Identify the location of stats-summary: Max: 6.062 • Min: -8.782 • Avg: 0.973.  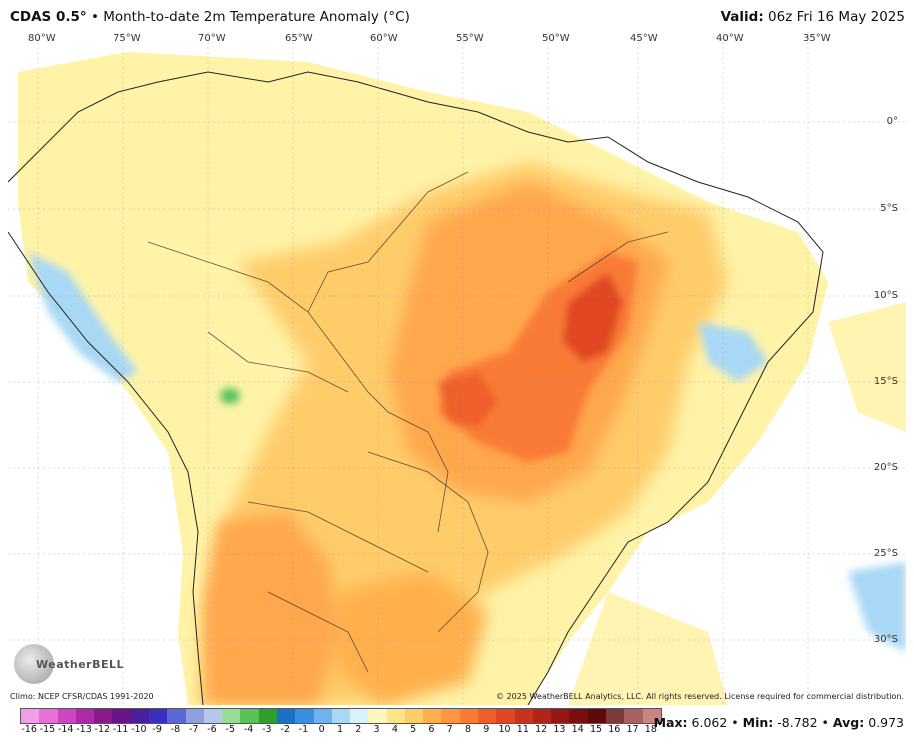
(778, 722).